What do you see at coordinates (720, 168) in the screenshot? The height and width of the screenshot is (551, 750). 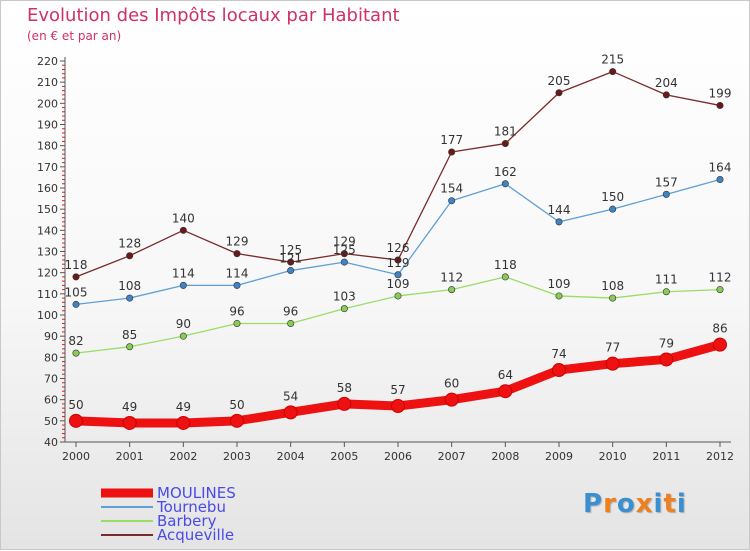 I see `data-label-tournebu: 164` at bounding box center [720, 168].